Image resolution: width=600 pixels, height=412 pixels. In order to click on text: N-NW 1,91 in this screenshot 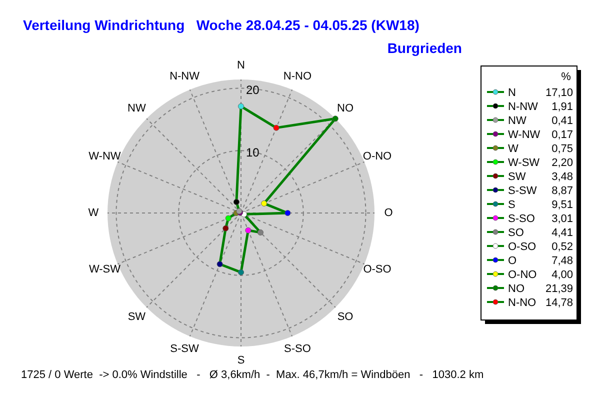, I will do `click(540, 107)`.